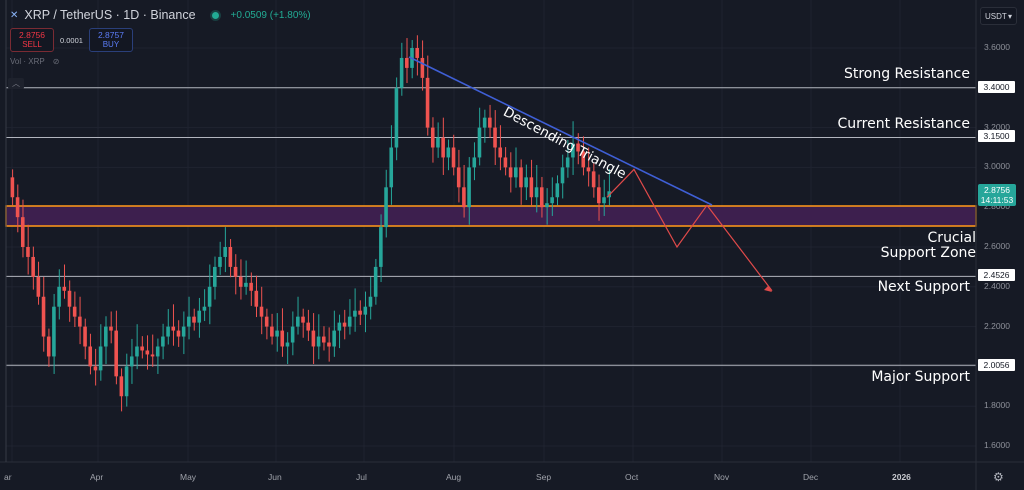 The width and height of the screenshot is (1024, 490). Describe the element at coordinates (32, 40) in the screenshot. I see `sell-button: 2.8756 SELL` at that location.